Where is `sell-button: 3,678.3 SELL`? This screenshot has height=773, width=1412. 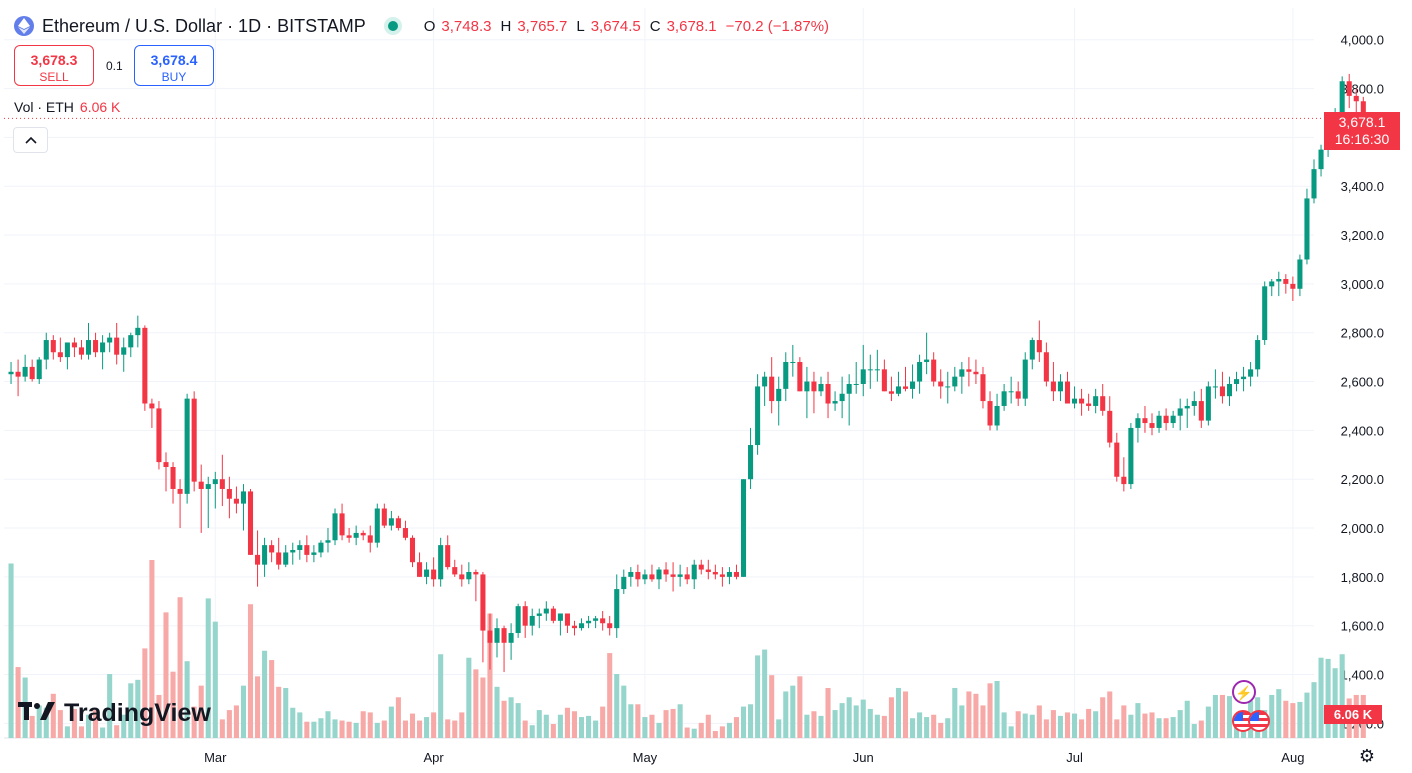
sell-button: 3,678.3 SELL is located at coordinates (54, 65).